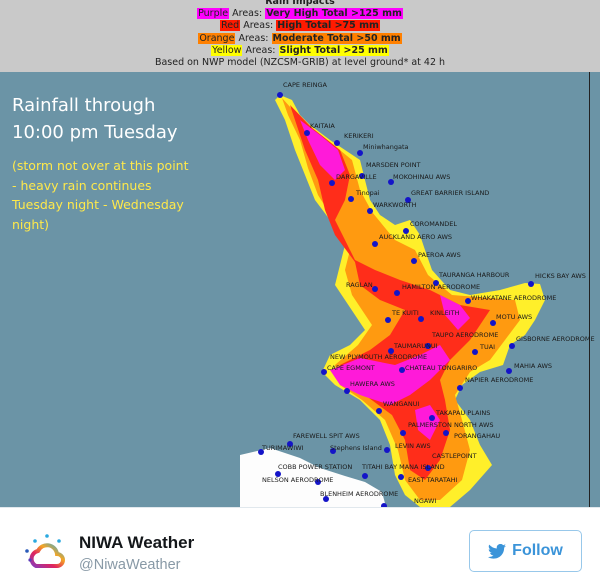 Image resolution: width=600 pixels, height=587 pixels. Describe the element at coordinates (359, 494) in the screenshot. I see `station-label: BLENHEIM AERODROME` at that location.